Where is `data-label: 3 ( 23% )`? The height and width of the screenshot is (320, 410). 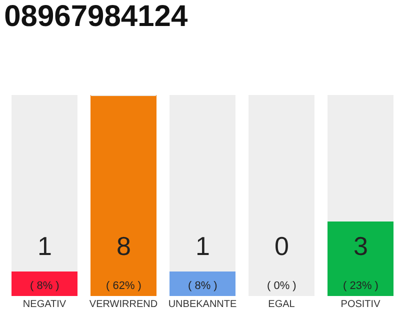
data-label: 3 ( 23% ) is located at coordinates (360, 261).